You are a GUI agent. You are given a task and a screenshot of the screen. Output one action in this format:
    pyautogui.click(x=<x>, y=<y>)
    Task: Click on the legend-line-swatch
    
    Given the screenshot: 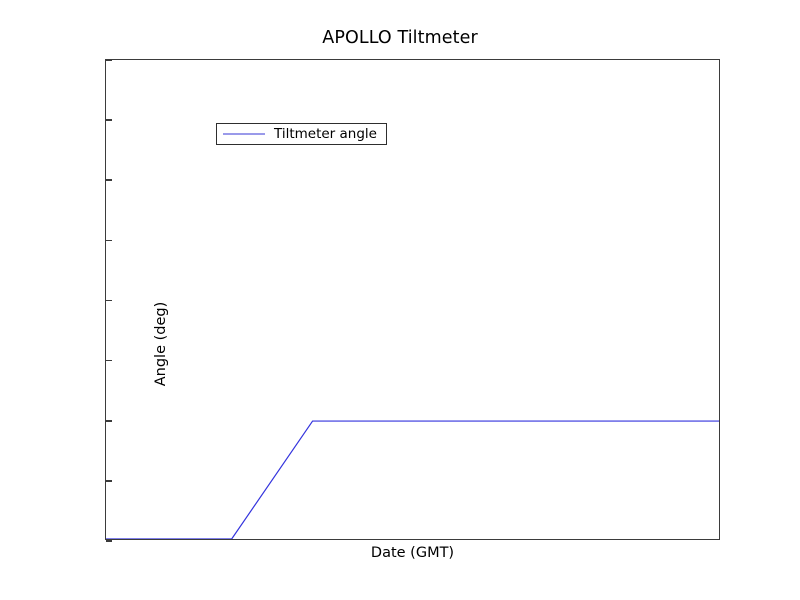 What is the action you would take?
    pyautogui.click(x=244, y=134)
    